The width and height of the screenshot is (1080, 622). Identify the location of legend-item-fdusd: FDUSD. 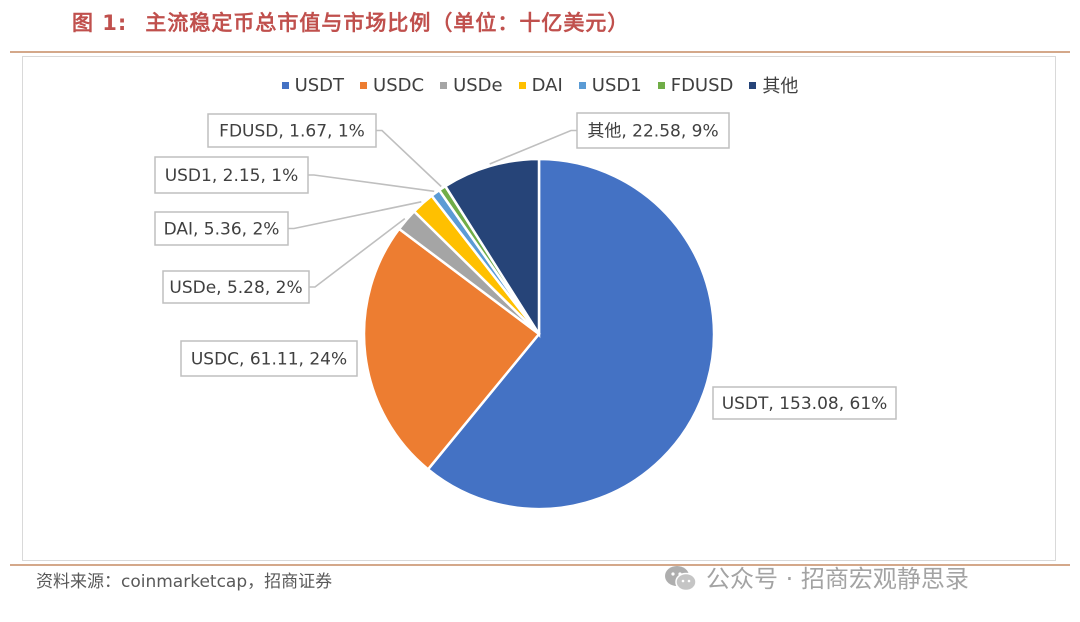
(695, 85).